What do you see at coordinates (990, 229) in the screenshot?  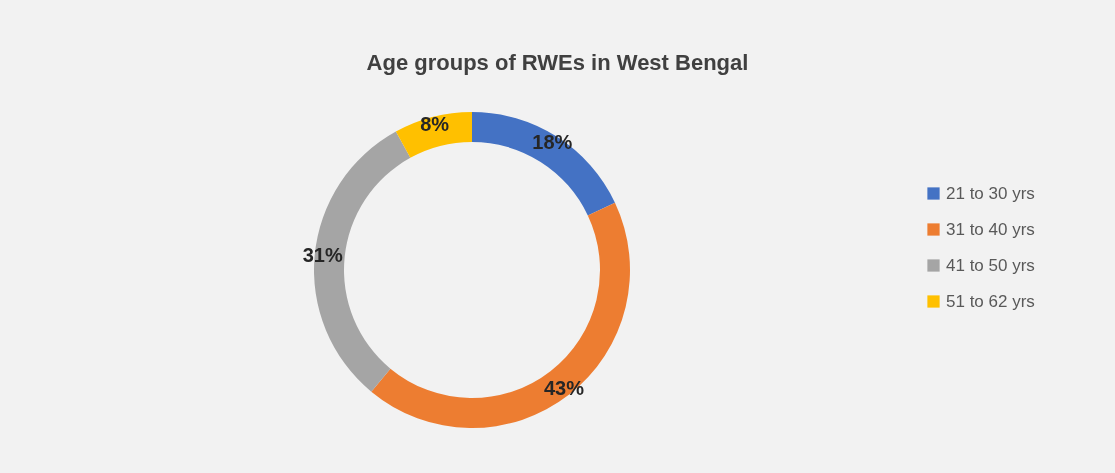 I see `legend-label: 31 to 40 yrs` at bounding box center [990, 229].